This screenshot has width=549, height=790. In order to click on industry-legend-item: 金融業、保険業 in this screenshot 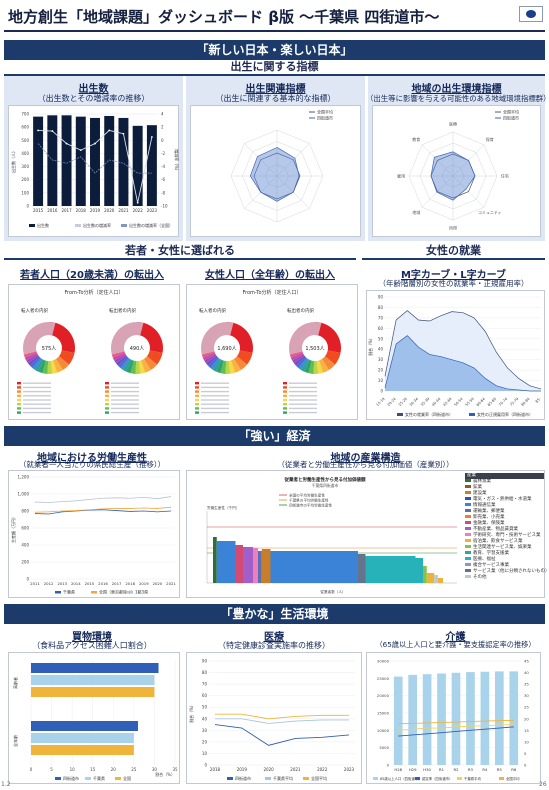, I will do `click(504, 524)`.